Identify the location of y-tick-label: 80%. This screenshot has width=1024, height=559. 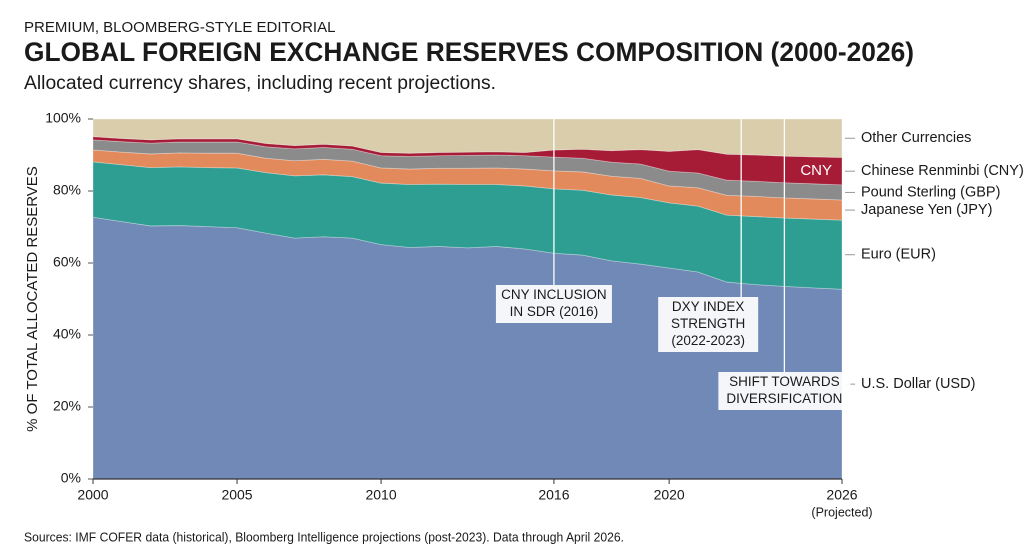
(67, 190).